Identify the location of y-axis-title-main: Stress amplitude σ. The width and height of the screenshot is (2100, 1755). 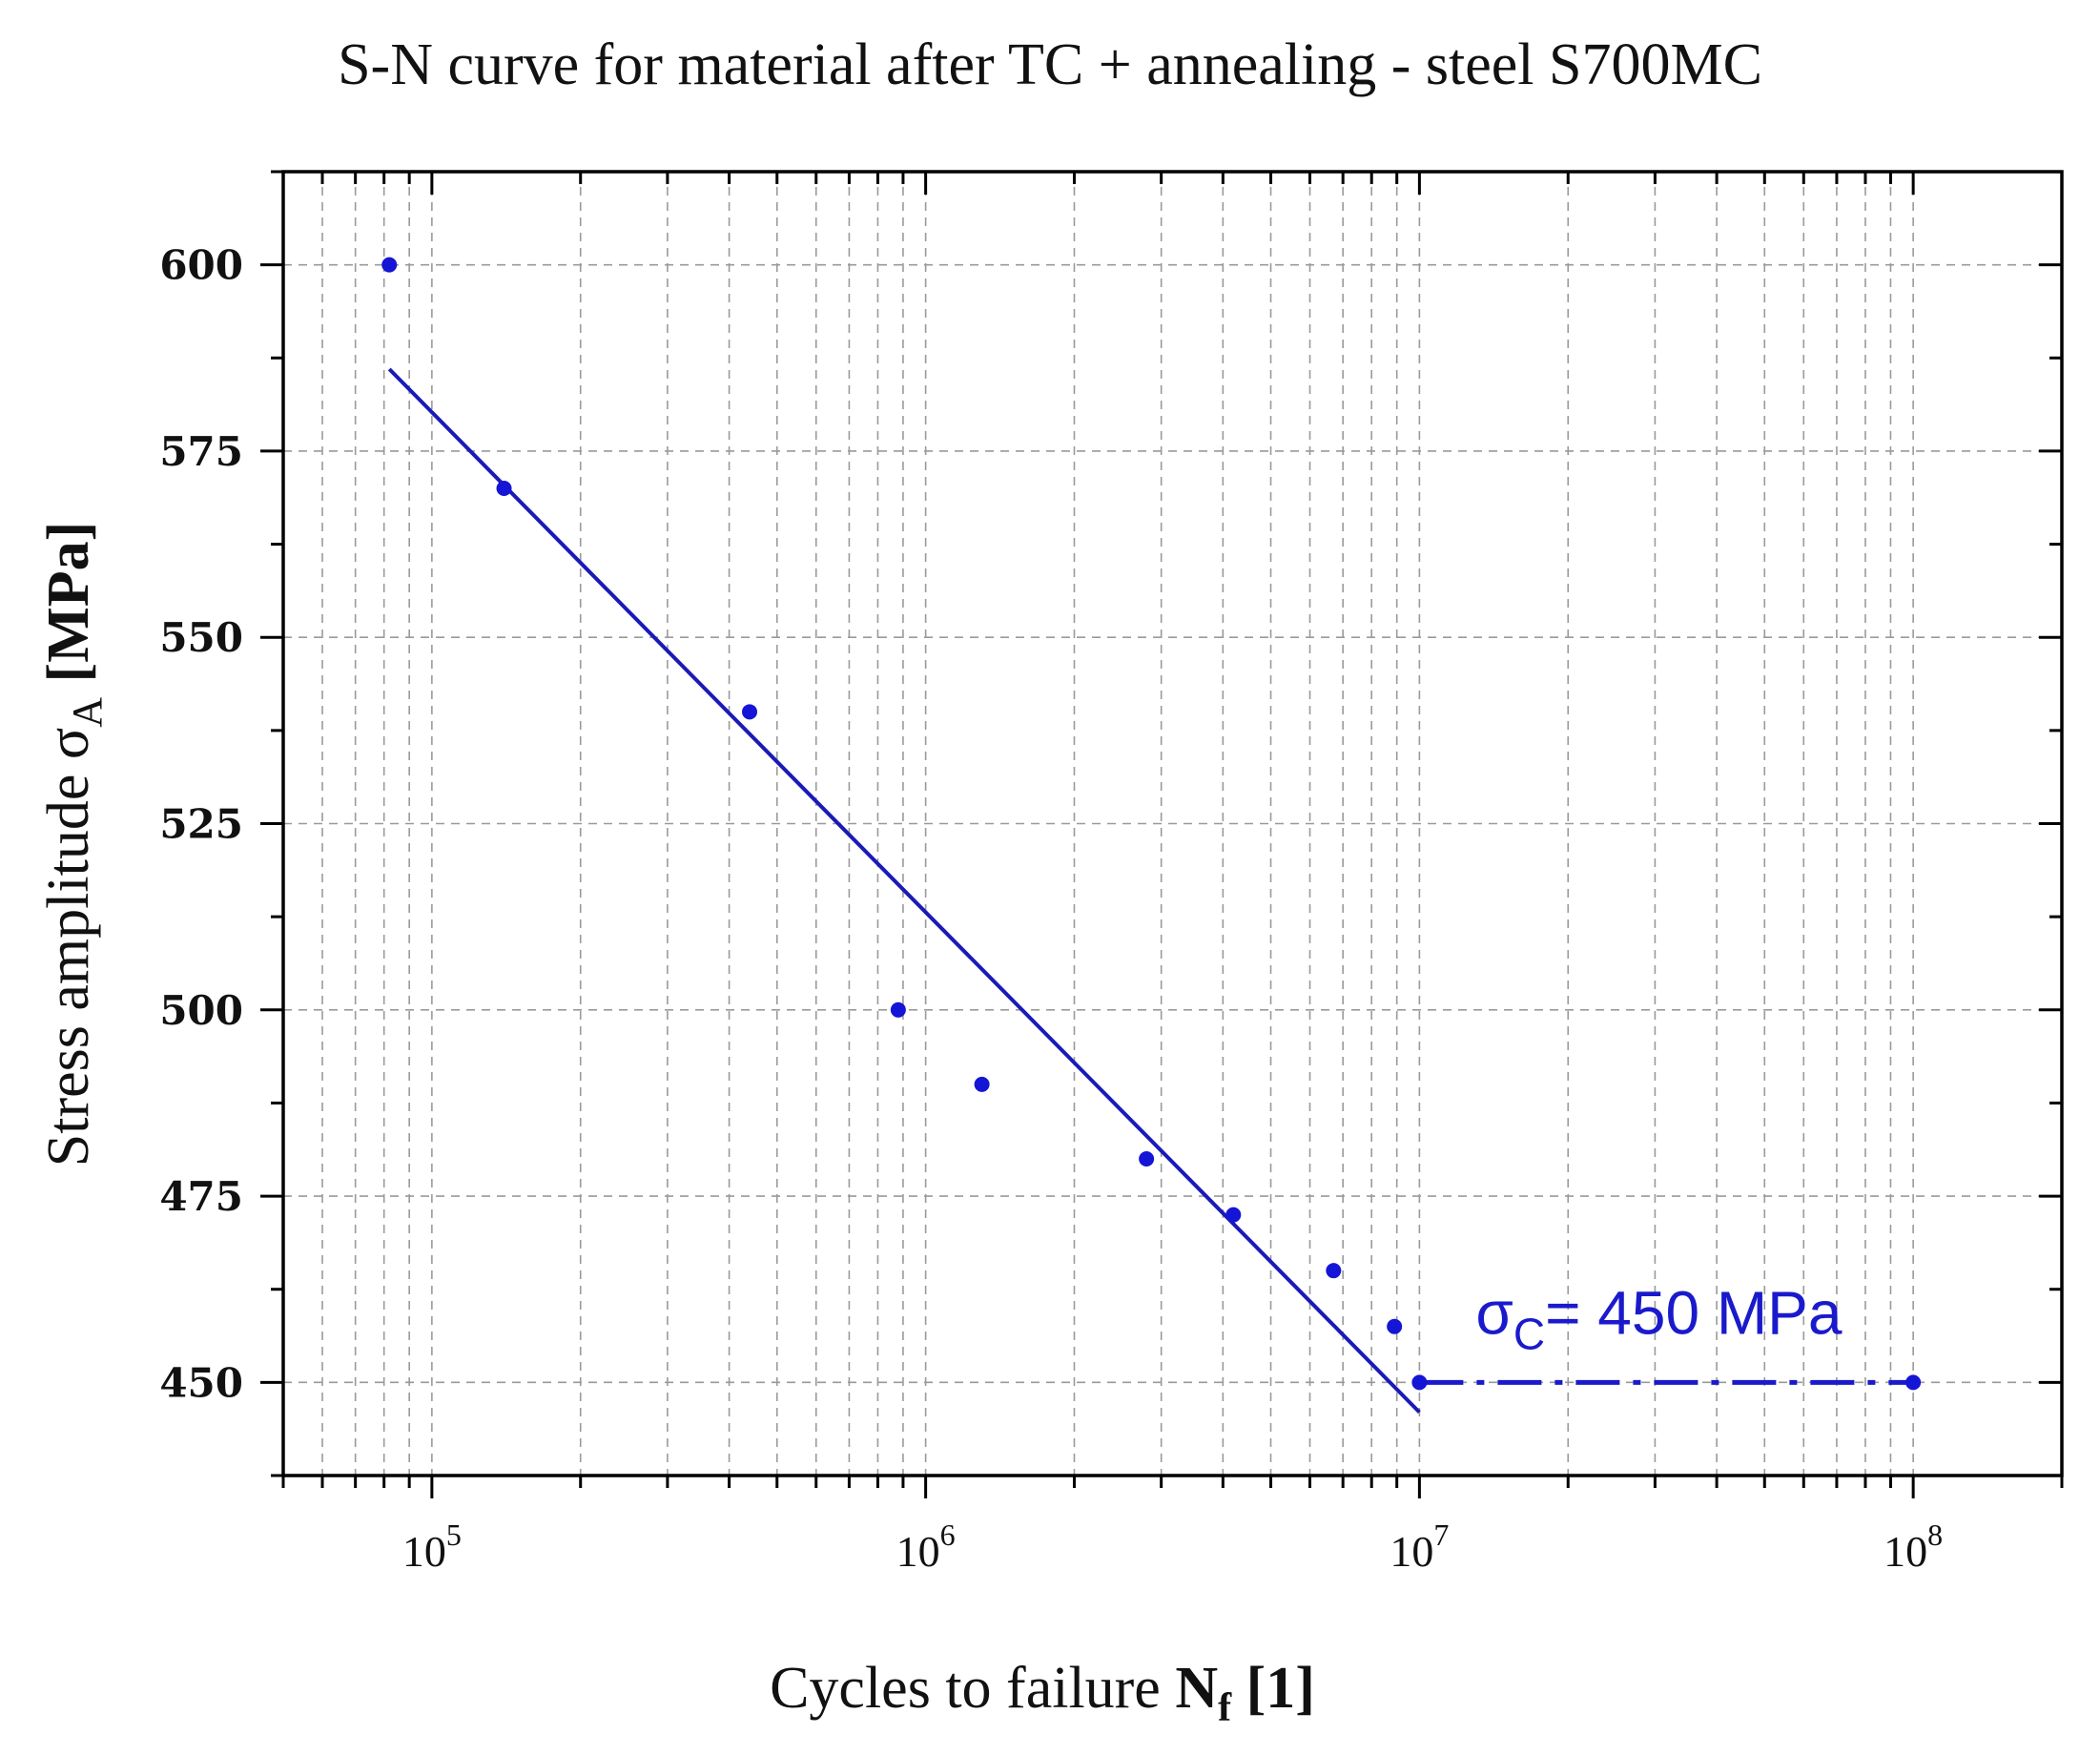
(68, 947).